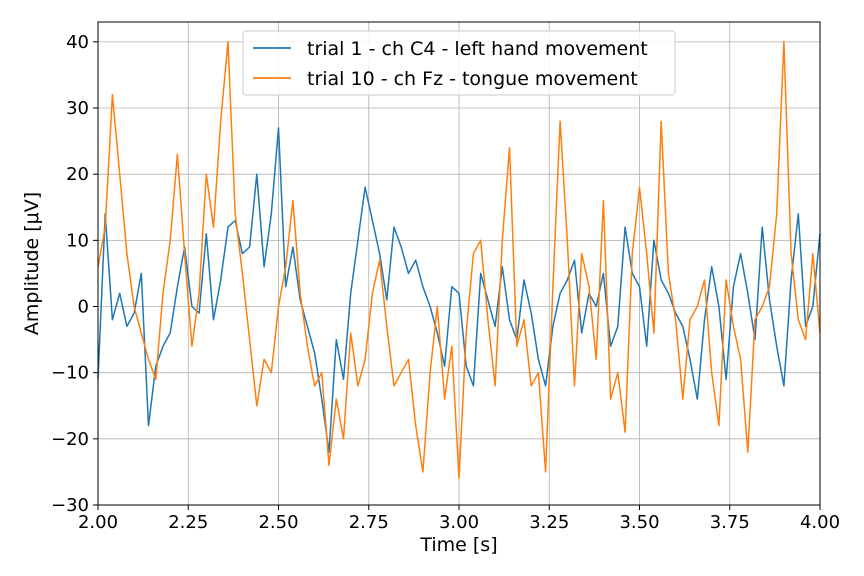 The height and width of the screenshot is (576, 864). Describe the element at coordinates (70, 439) in the screenshot. I see `y-tick-label: −20` at that location.